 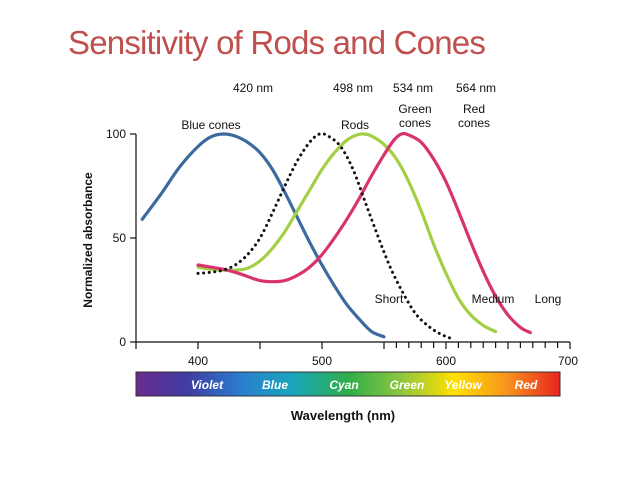 I want to click on y-tick-label: 50, so click(x=120, y=238).